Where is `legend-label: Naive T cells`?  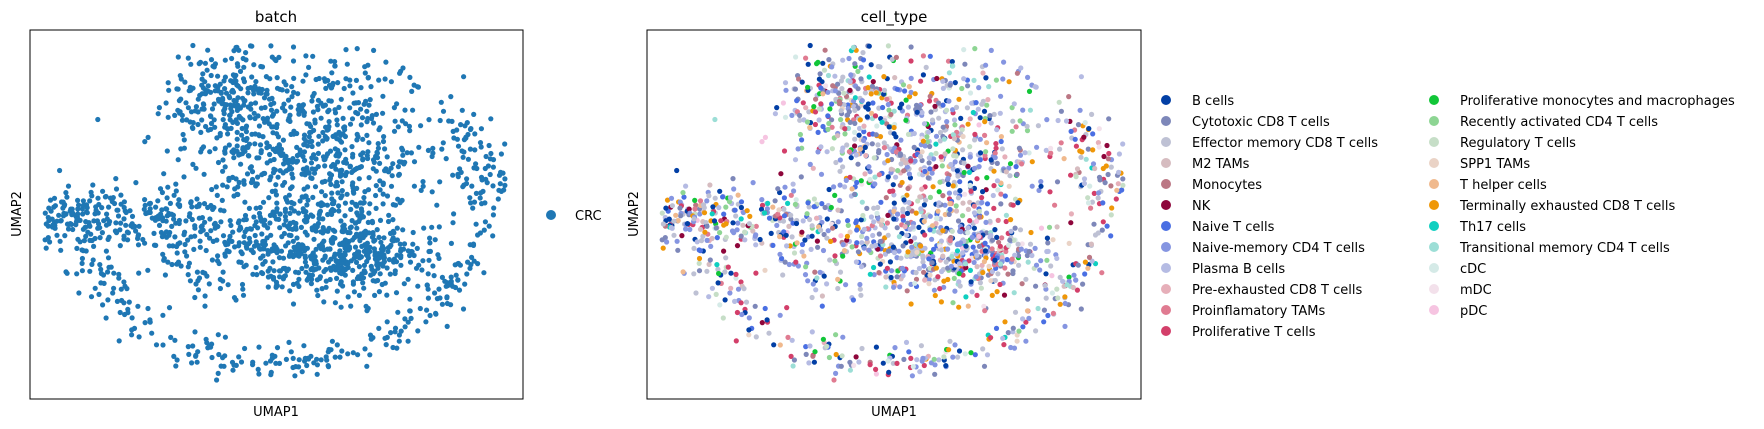 legend-label: Naive T cells is located at coordinates (1233, 227).